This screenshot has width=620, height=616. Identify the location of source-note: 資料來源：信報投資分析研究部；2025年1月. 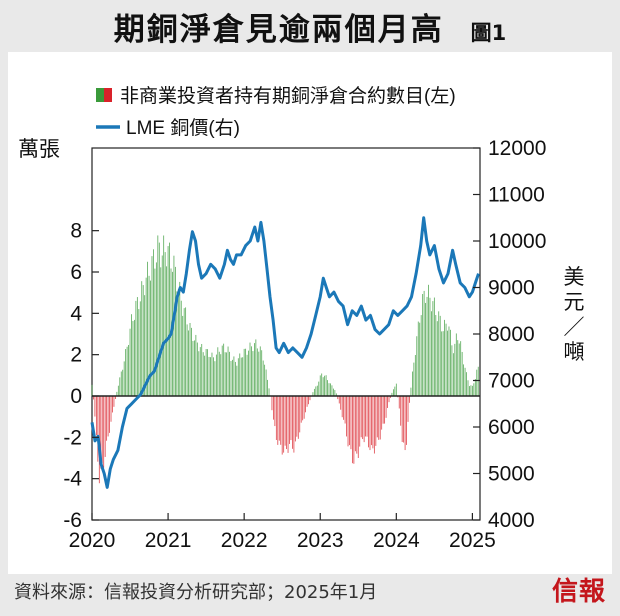
(196, 592).